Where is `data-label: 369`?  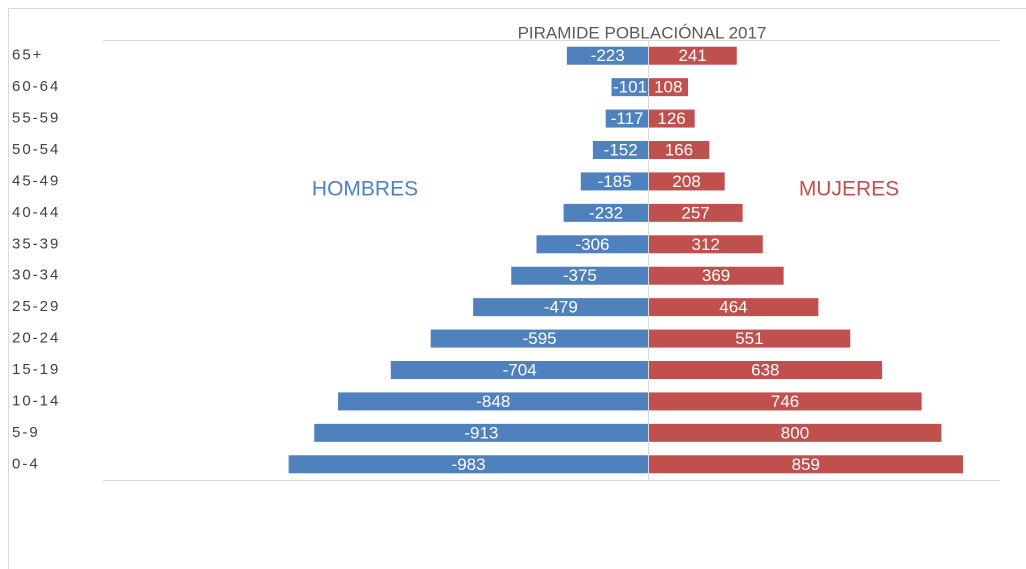 data-label: 369 is located at coordinates (716, 275).